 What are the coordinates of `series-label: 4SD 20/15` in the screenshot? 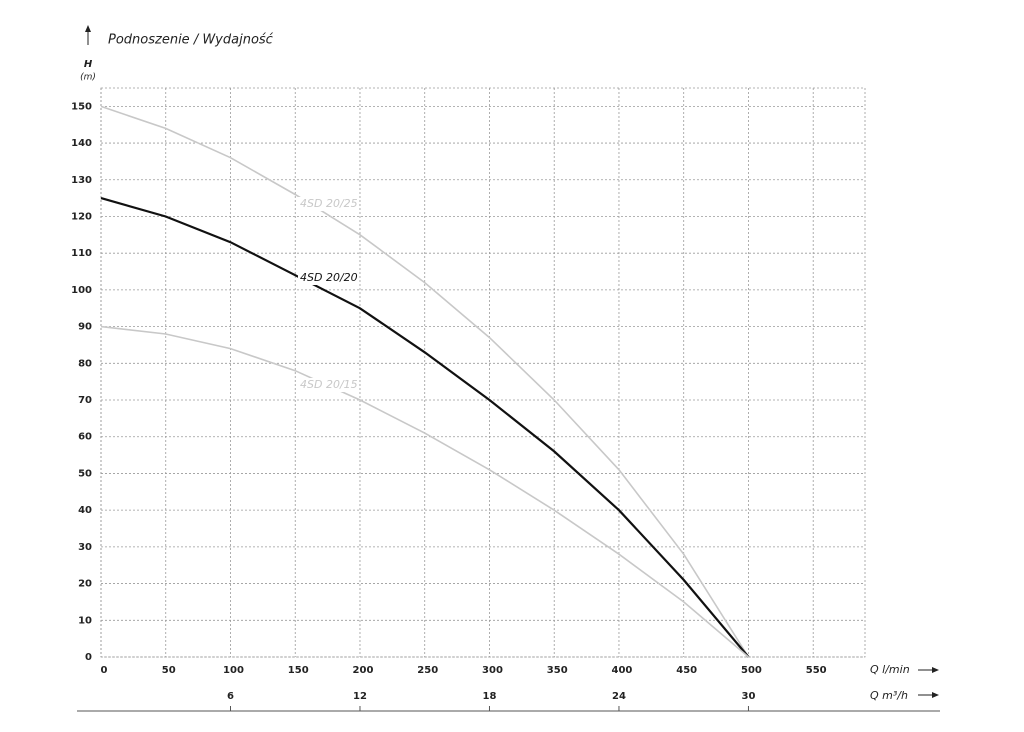 It's located at (329, 384).